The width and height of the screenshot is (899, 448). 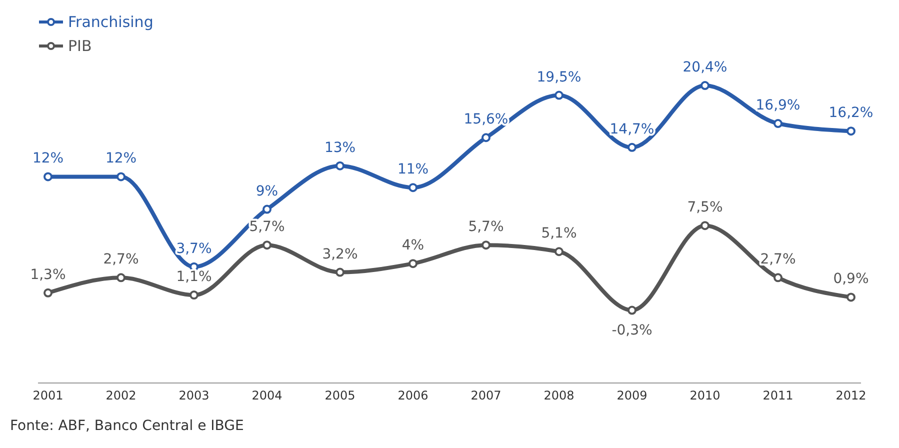 I want to click on data-label: 0,9%, so click(x=851, y=279).